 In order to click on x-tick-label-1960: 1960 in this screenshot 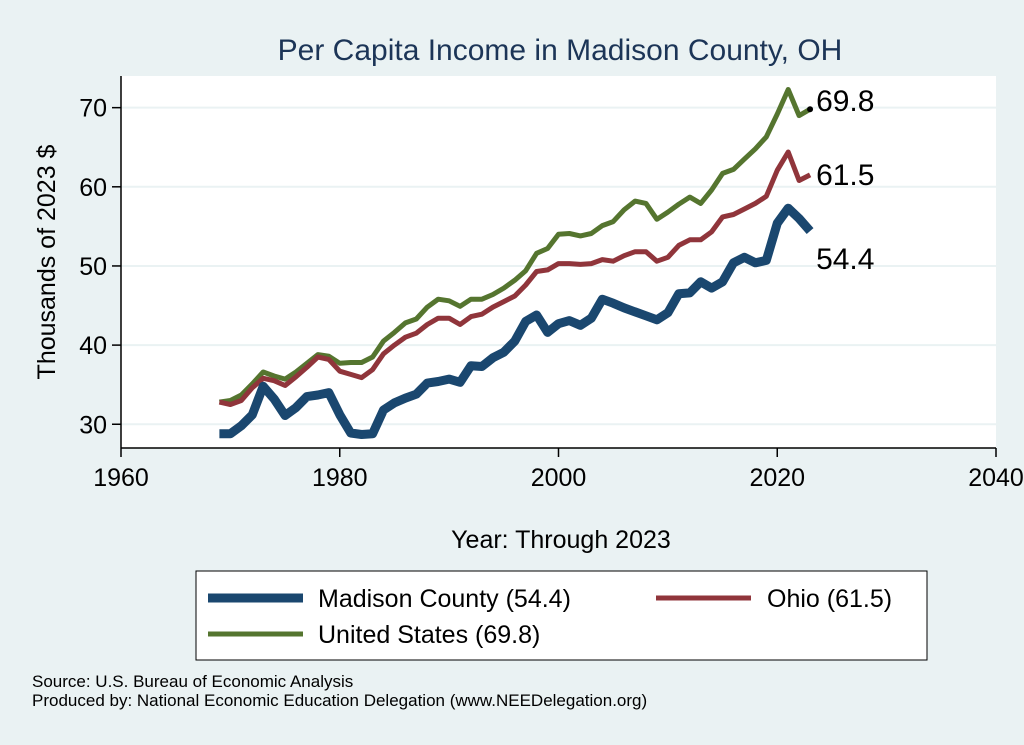, I will do `click(121, 478)`.